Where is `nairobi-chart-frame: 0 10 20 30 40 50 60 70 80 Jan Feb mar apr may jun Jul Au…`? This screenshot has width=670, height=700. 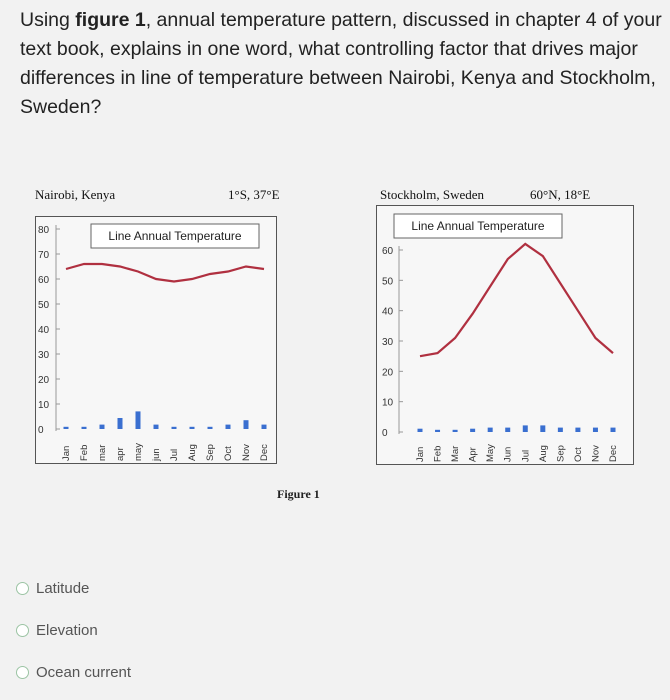
nairobi-chart-frame: 0 10 20 30 40 50 60 70 80 Jan Feb mar apr may jun Jul Au… is located at coordinates (156, 340).